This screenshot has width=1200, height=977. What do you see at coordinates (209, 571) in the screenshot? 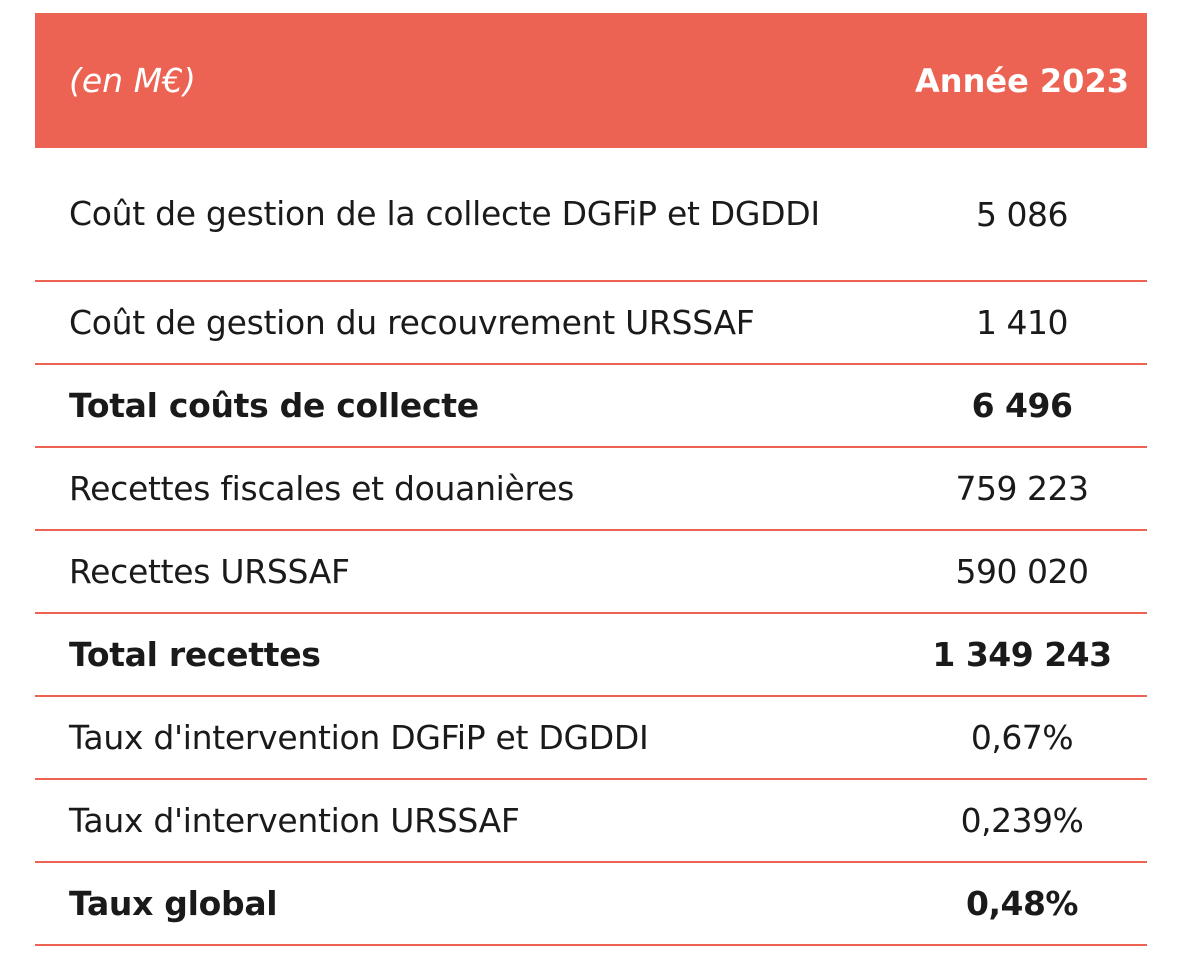
I see `row-label-urssaf-revenue: Recettes URSSAF` at bounding box center [209, 571].